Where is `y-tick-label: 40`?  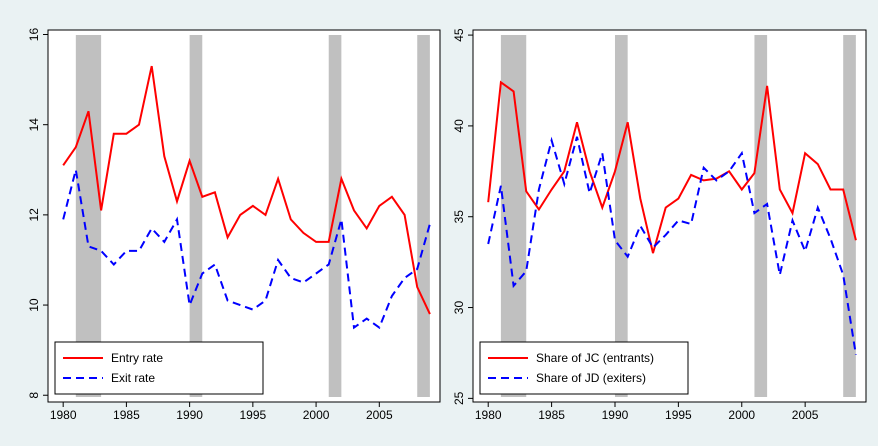
y-tick-label: 40 is located at coordinates (459, 126).